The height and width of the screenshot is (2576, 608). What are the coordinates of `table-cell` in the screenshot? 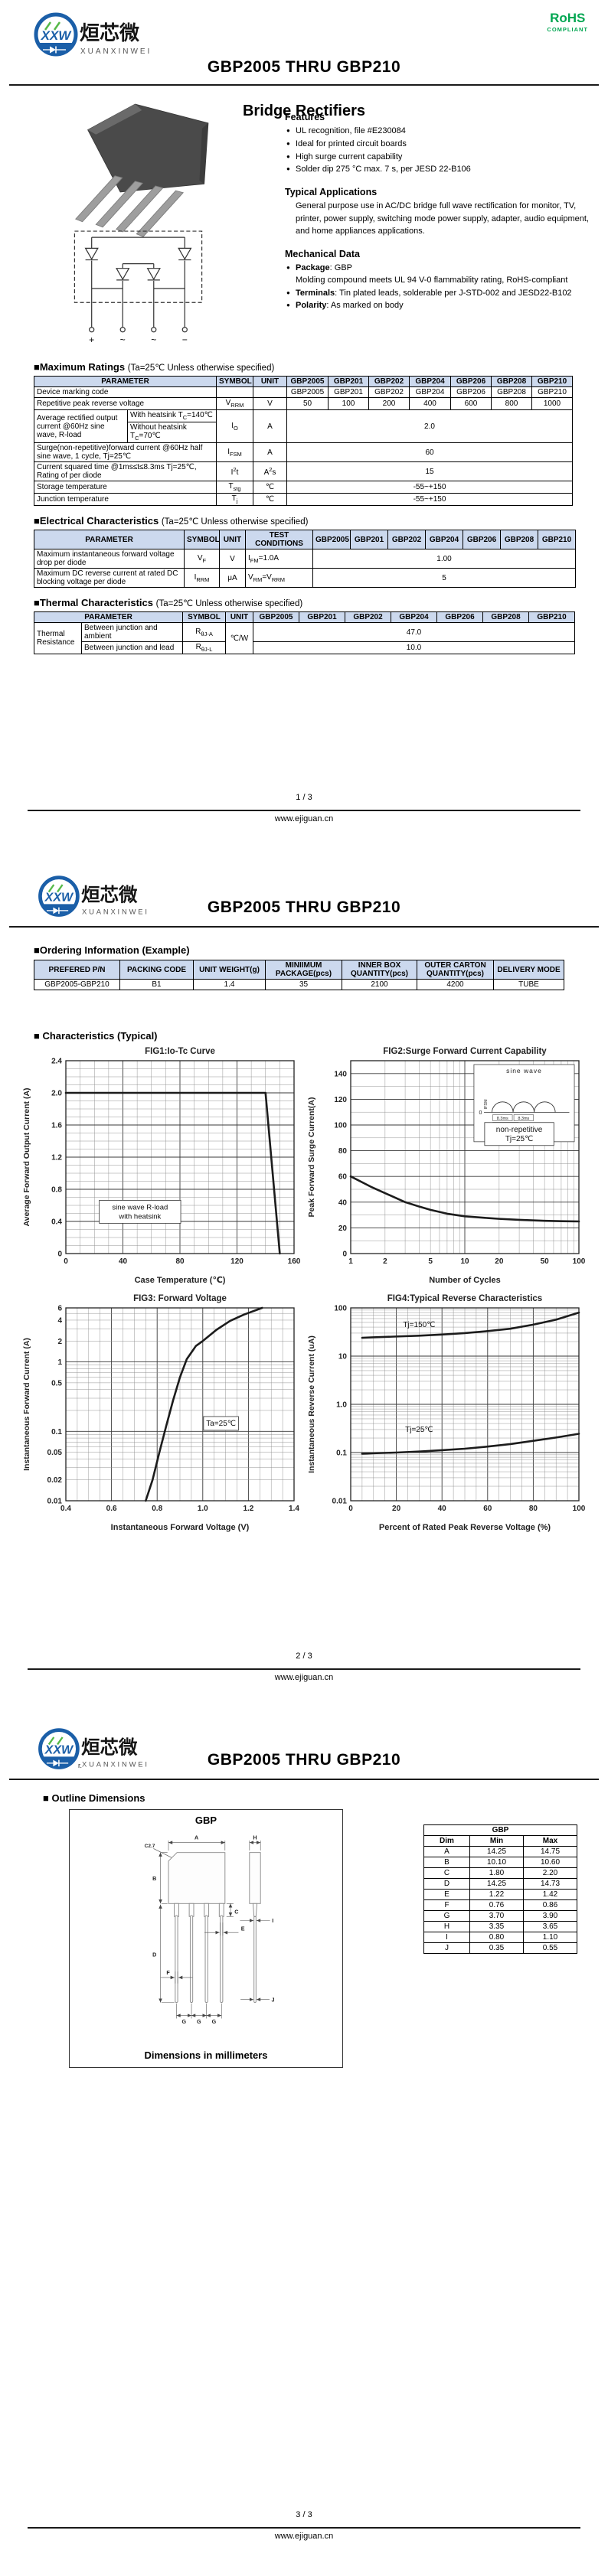 It's located at (270, 392).